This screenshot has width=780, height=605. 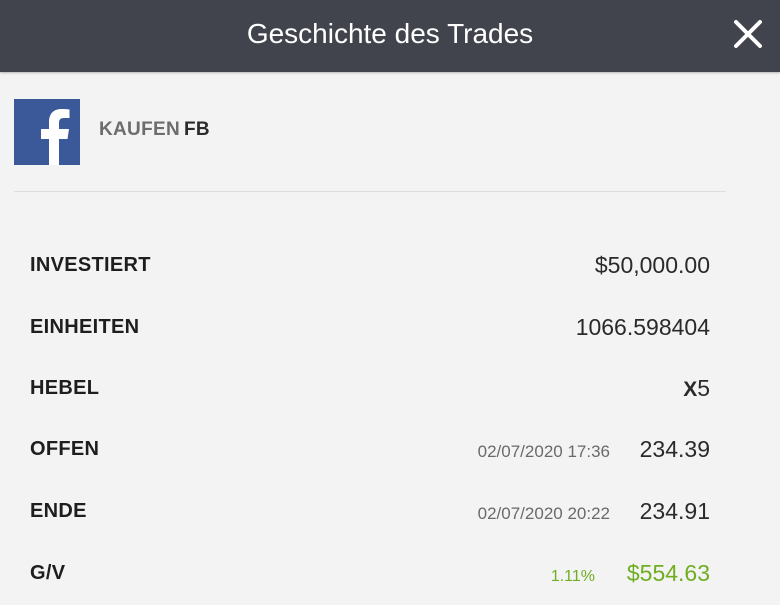 What do you see at coordinates (47, 132) in the screenshot?
I see `facebook-logo-icon` at bounding box center [47, 132].